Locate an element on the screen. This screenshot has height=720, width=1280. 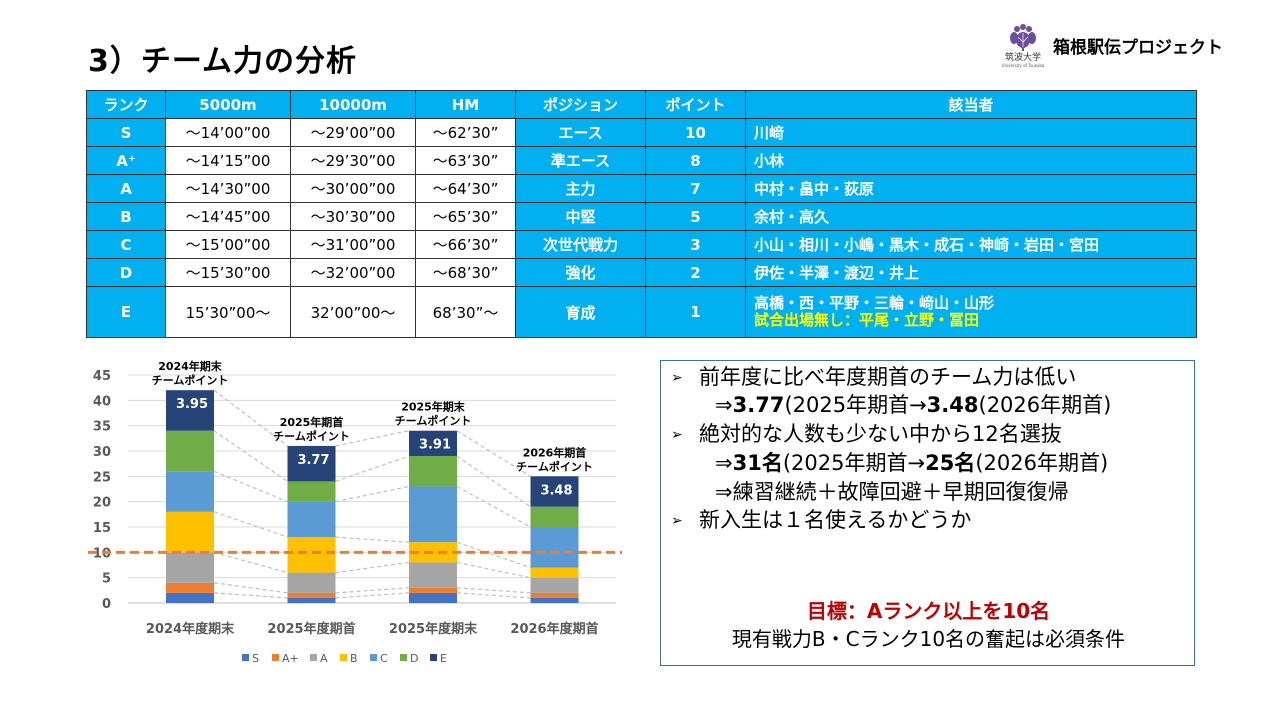
bullet-1-sub: ⇒3.77(2025年期首→3.48(2026年期首) is located at coordinates (891, 405).